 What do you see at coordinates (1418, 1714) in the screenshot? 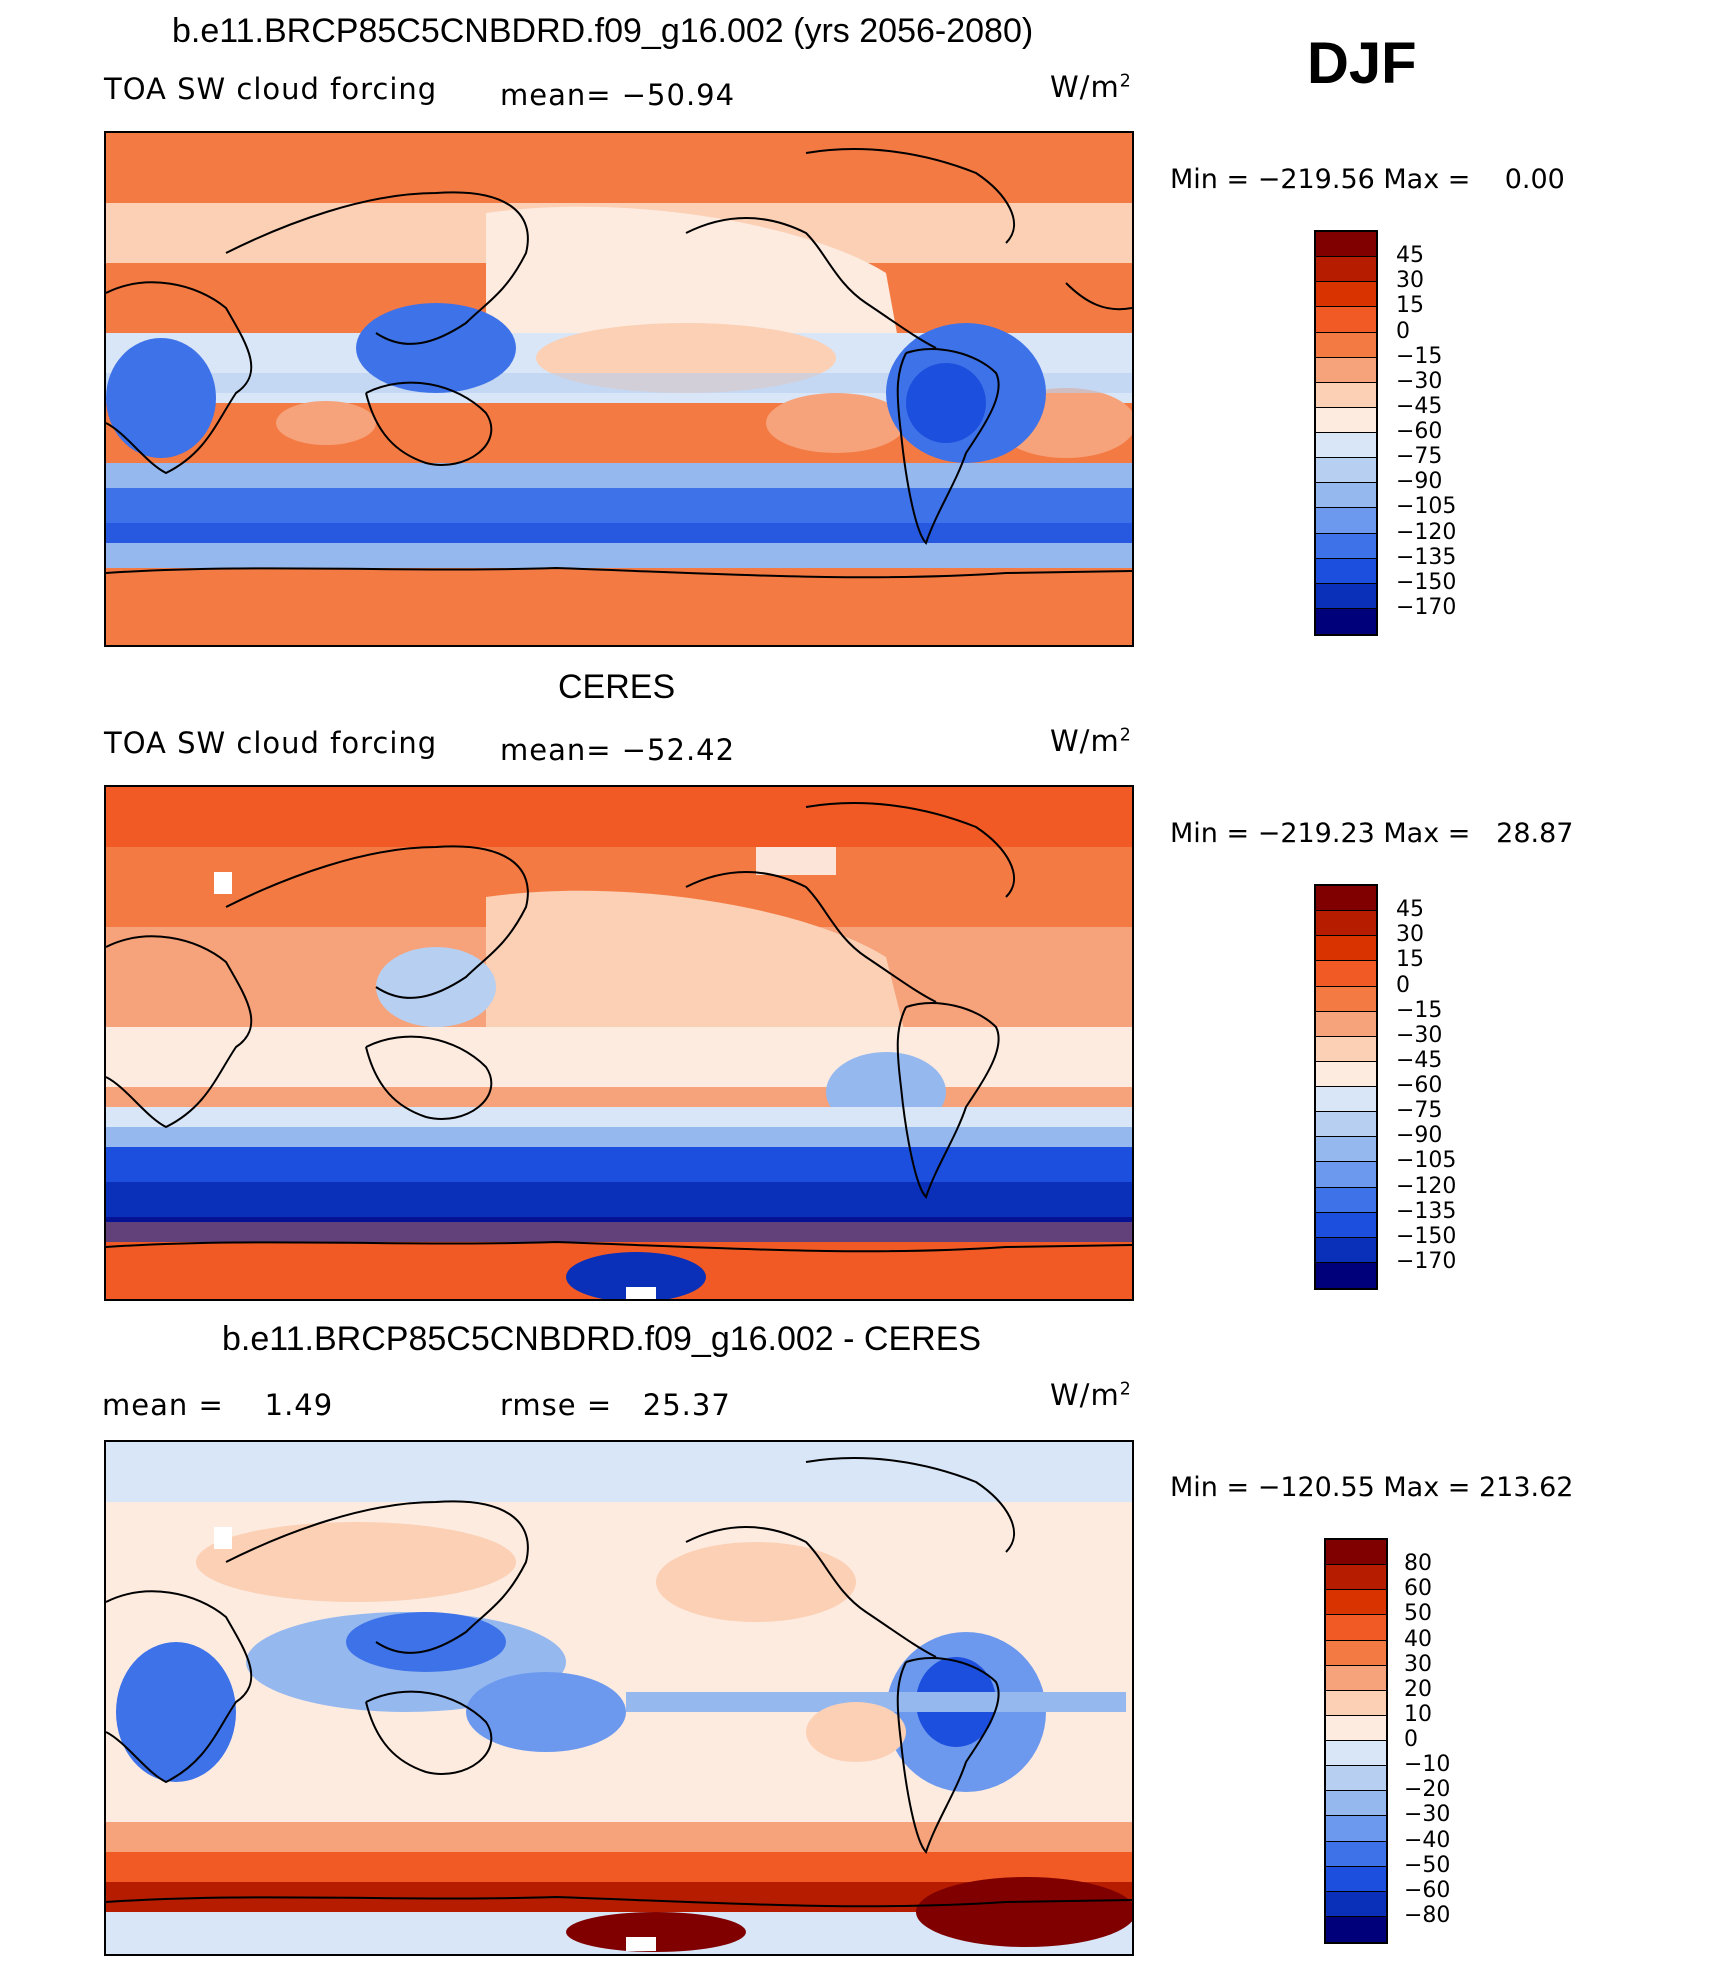
I see `colorbar-tick-label: 10` at bounding box center [1418, 1714].